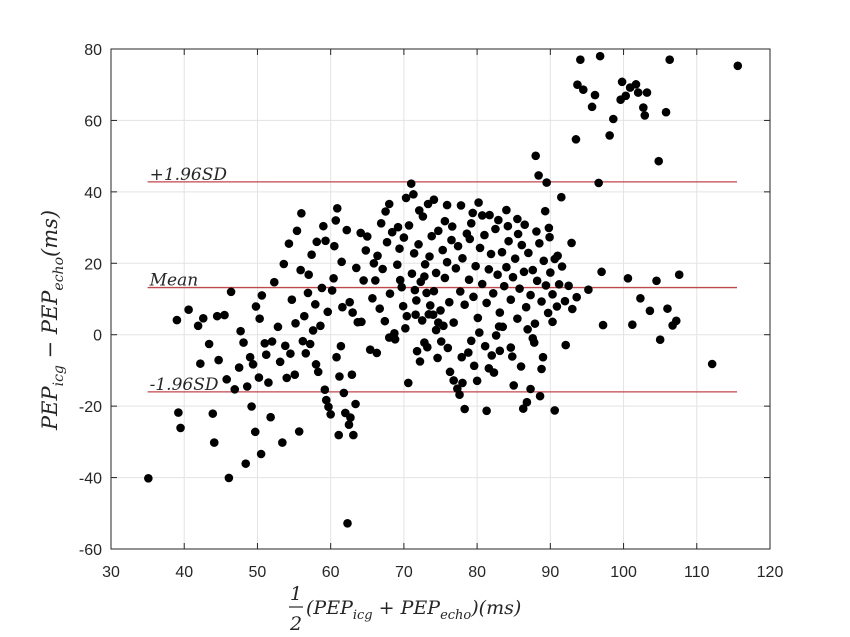 The height and width of the screenshot is (637, 850). What do you see at coordinates (188, 280) in the screenshot?
I see `reference-line-labels: +1.96SD Mean -1.96SD` at bounding box center [188, 280].